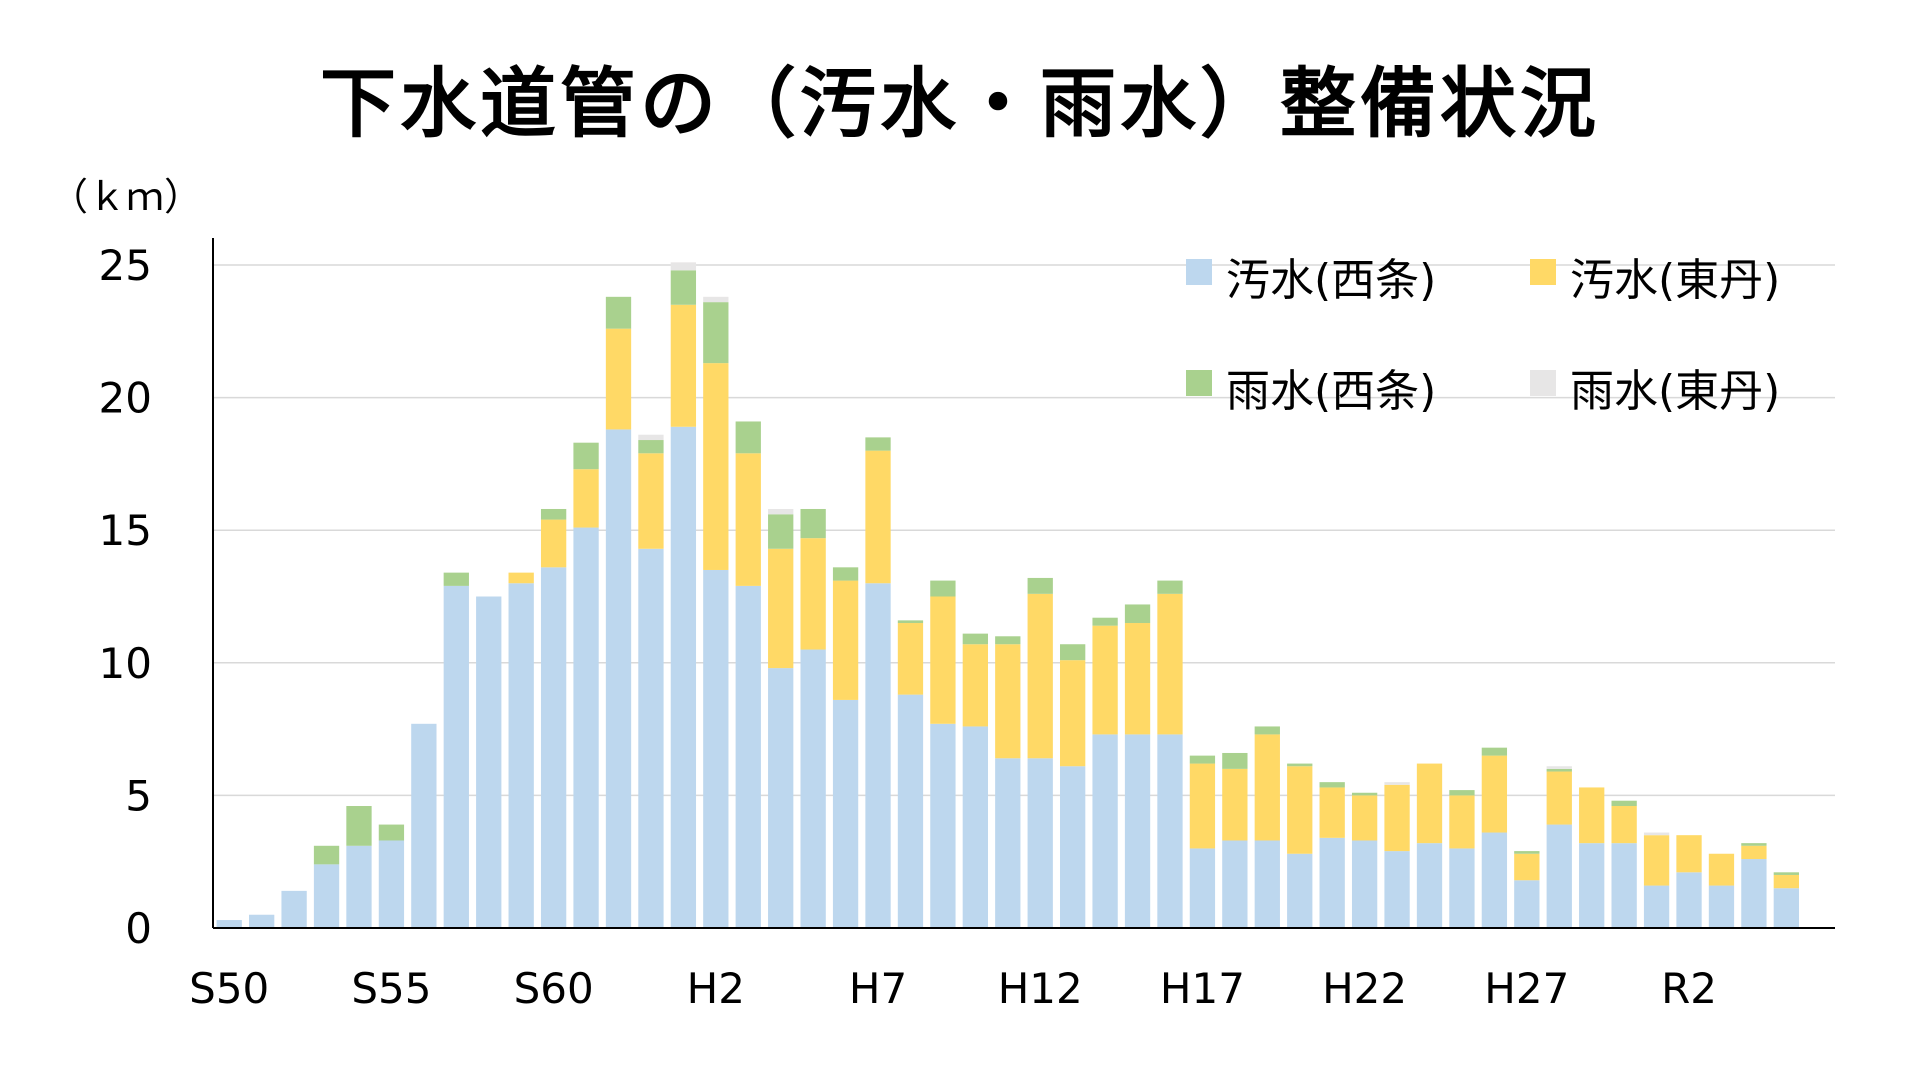  What do you see at coordinates (125, 597) in the screenshot?
I see `y-tick-labels: 0 5 10 15 20 25` at bounding box center [125, 597].